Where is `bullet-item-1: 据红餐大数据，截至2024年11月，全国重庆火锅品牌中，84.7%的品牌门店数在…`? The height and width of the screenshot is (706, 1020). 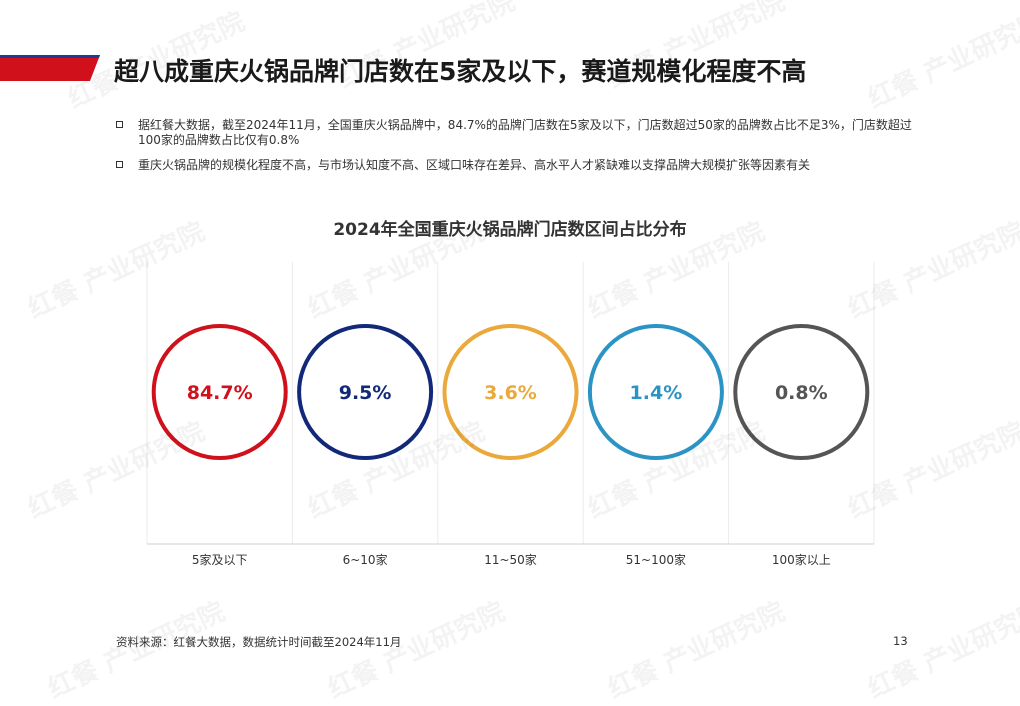 bullet-item-1: 据红餐大数据，截至2024年11月，全国重庆火锅品牌中，84.7%的品牌门店数在… is located at coordinates (516, 133).